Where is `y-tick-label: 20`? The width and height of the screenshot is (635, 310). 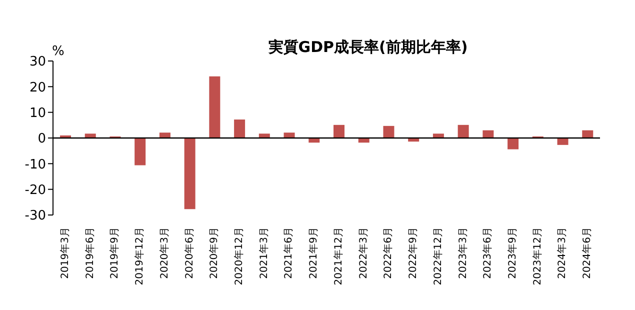
y-tick-label: 20 is located at coordinates (37, 88).